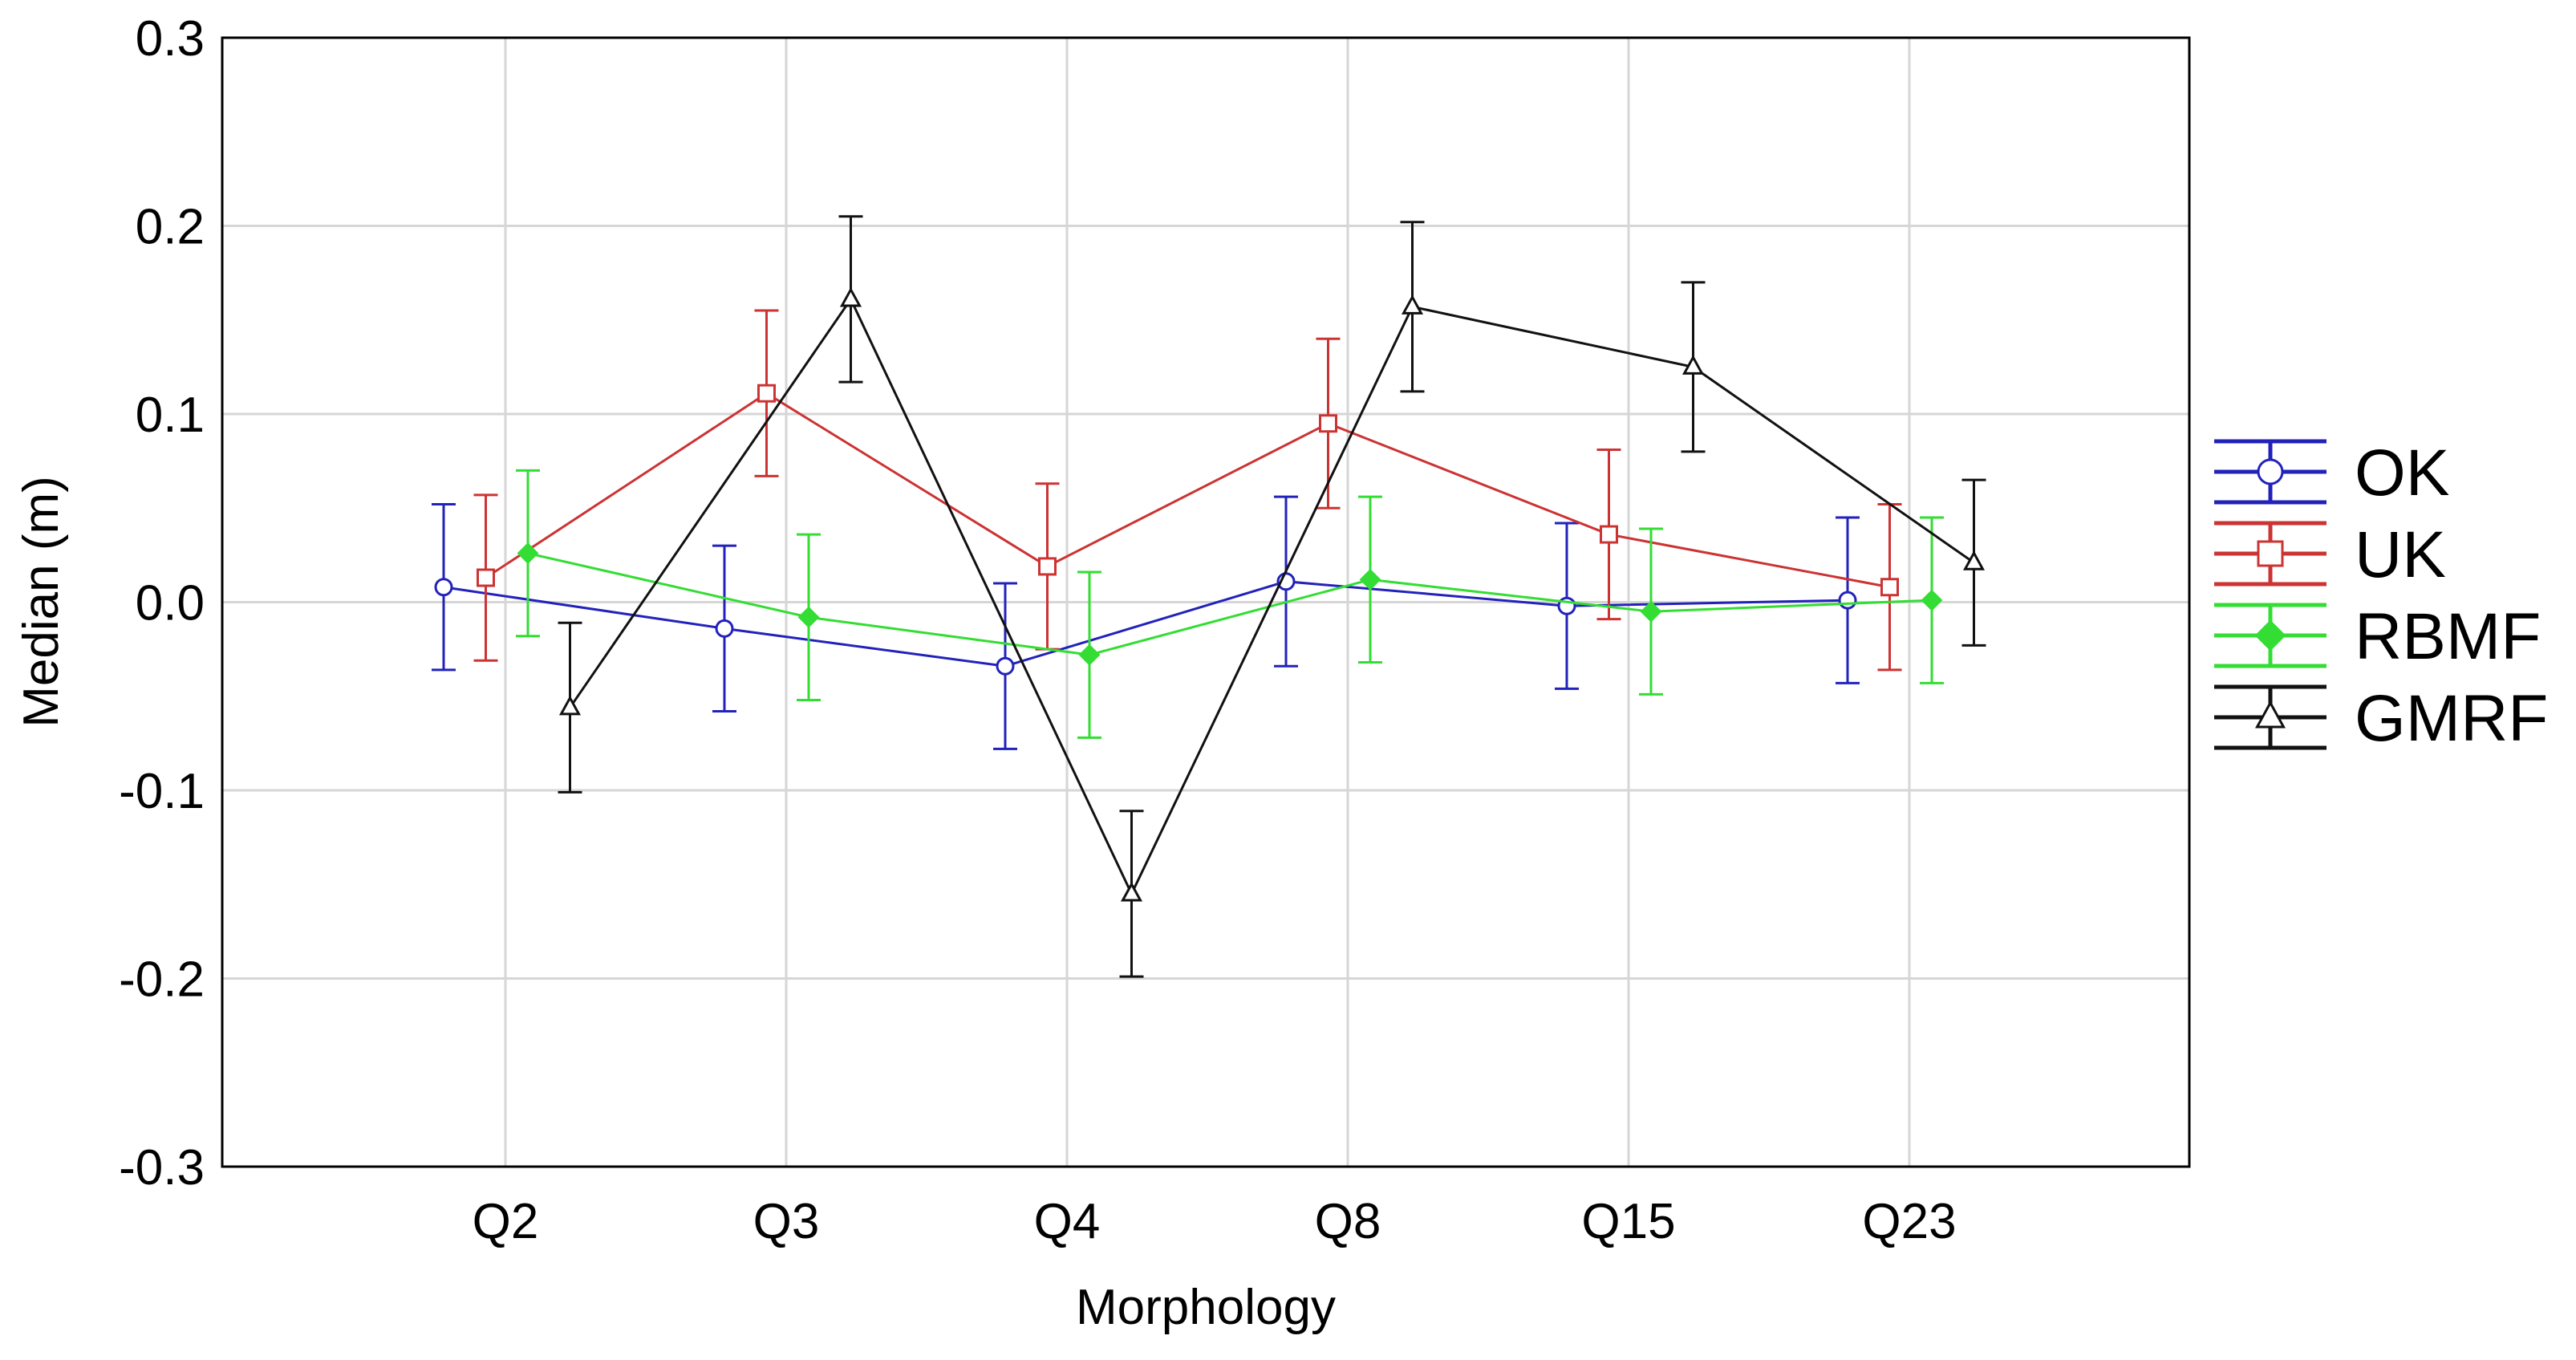  I want to click on series-uk, so click(1187, 490).